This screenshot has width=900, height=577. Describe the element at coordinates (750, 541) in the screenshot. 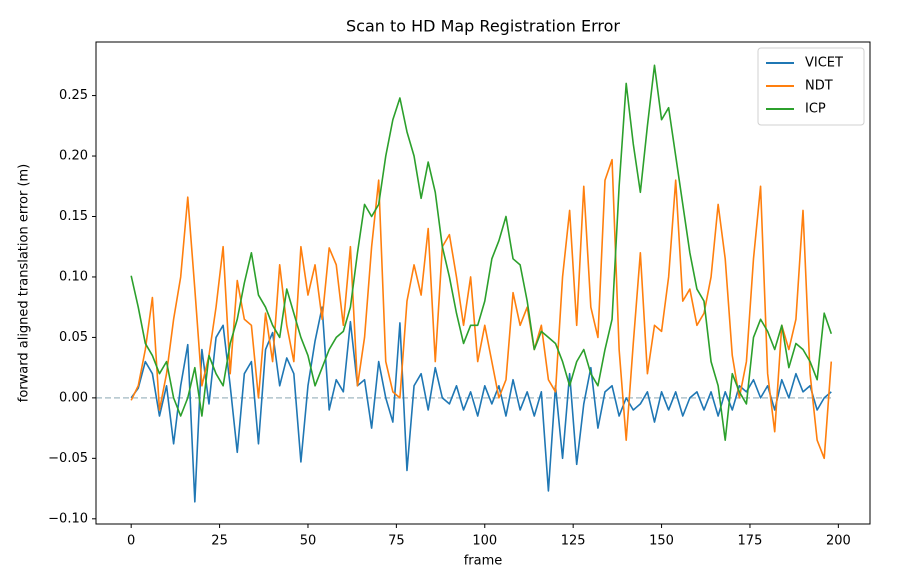

I see `x-tick-label: 175` at that location.